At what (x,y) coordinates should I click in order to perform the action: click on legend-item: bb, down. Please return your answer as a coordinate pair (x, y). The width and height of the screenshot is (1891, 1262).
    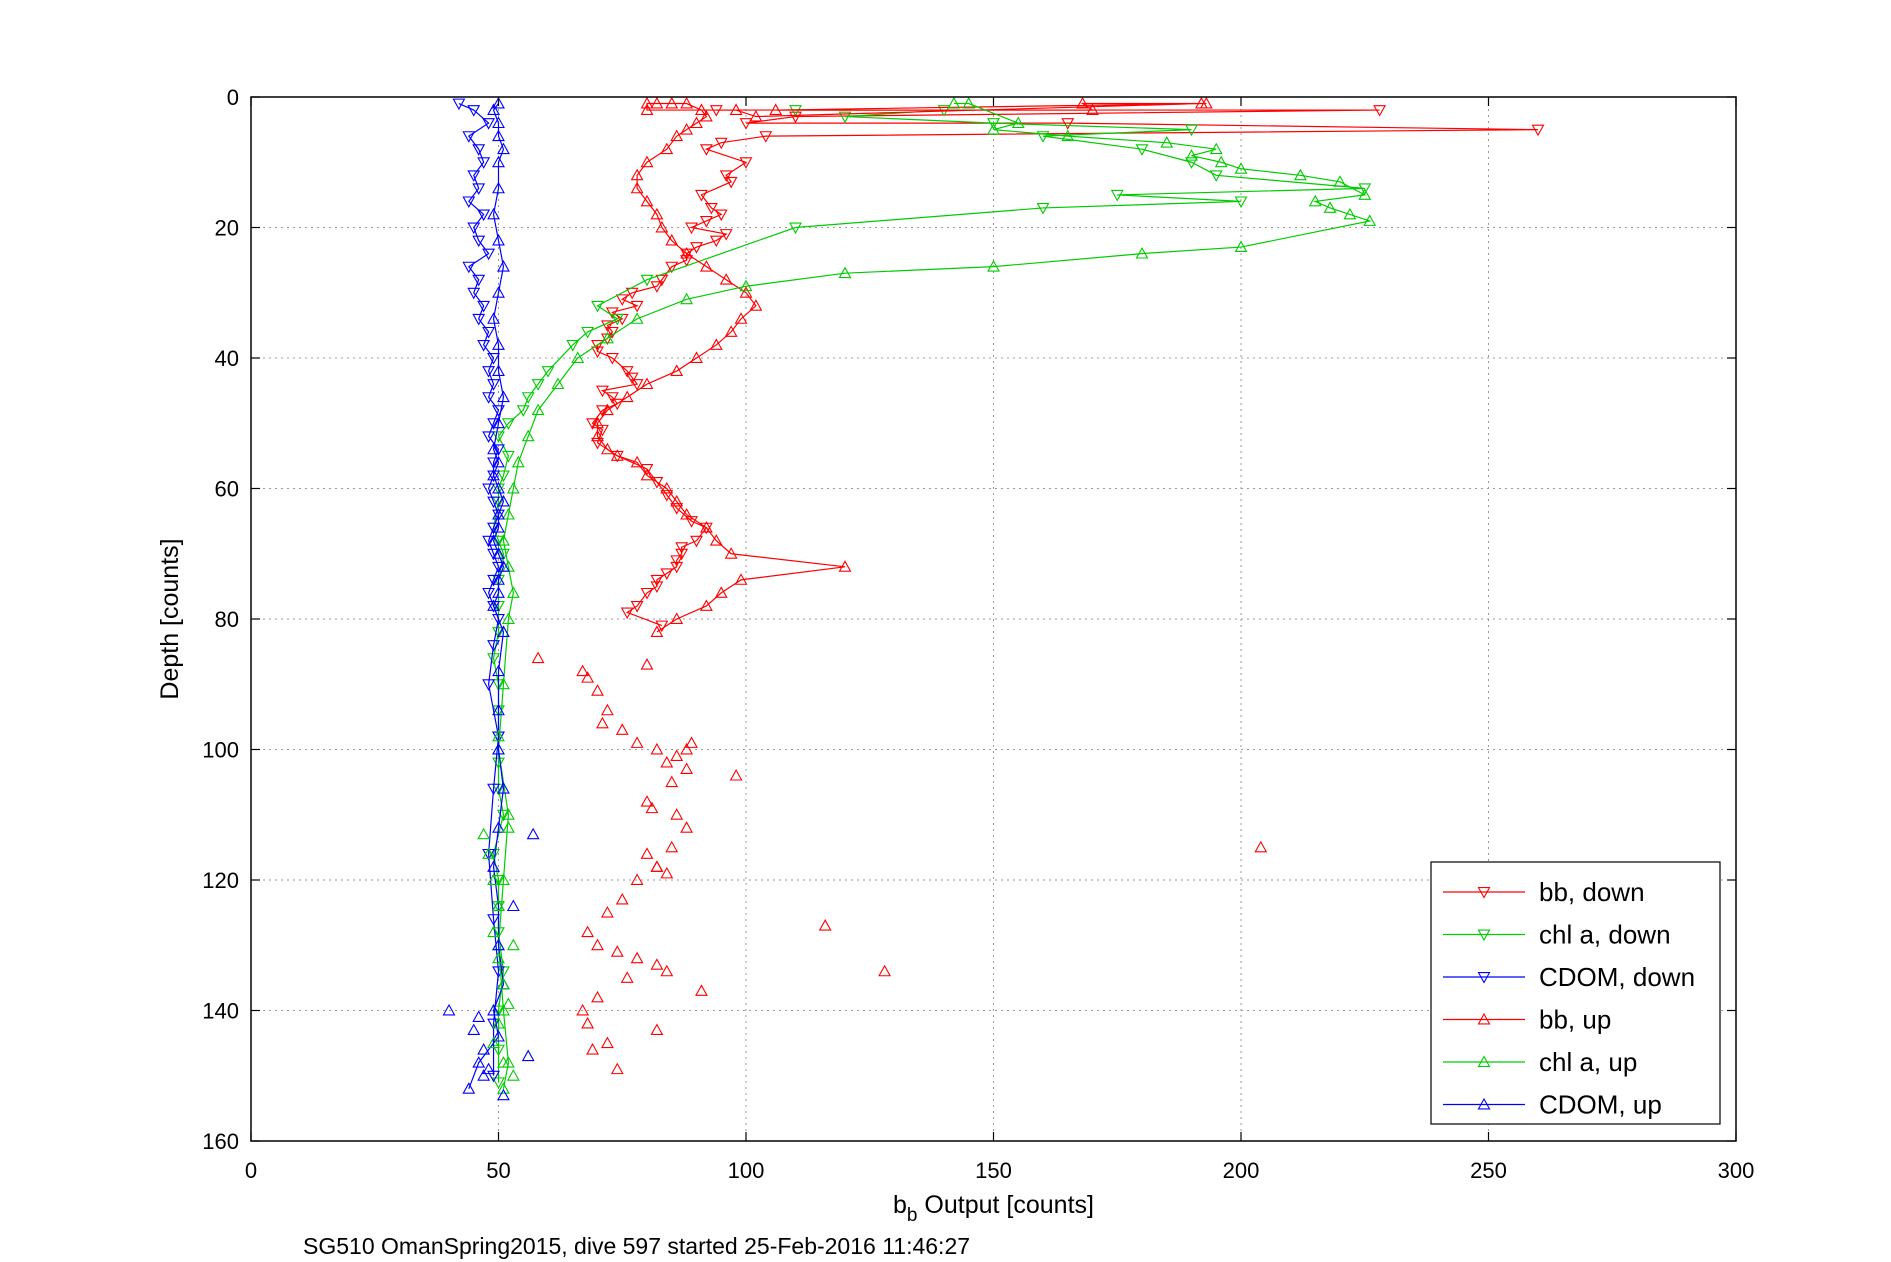
    Looking at the image, I should click on (1544, 892).